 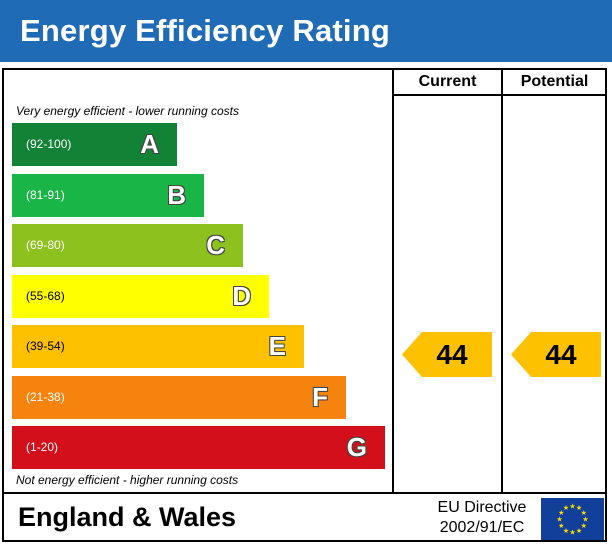 What do you see at coordinates (127, 517) in the screenshot?
I see `region-label: England & Wales` at bounding box center [127, 517].